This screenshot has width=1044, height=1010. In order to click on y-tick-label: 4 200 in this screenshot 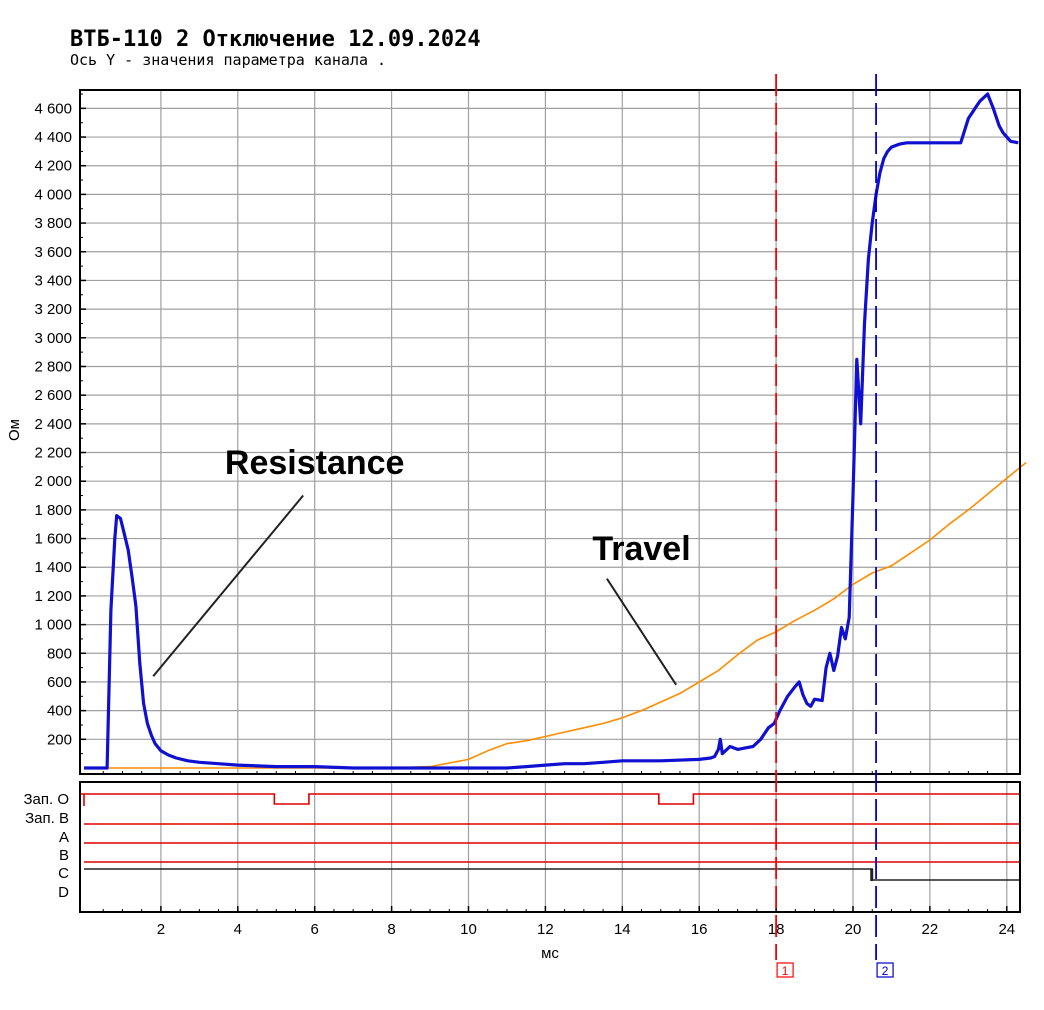, I will do `click(53, 166)`.